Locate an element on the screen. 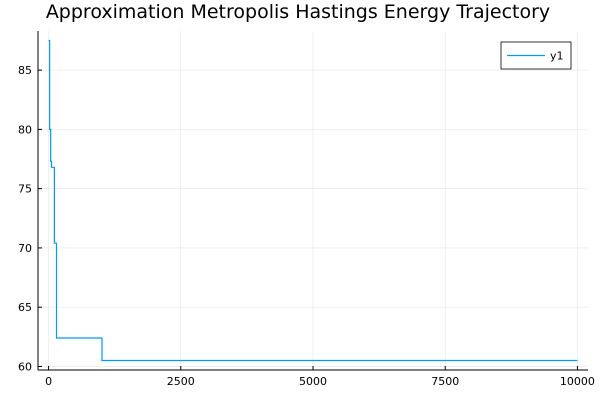 This screenshot has width=600, height=400. y-tick-label: 60 is located at coordinates (25, 366).